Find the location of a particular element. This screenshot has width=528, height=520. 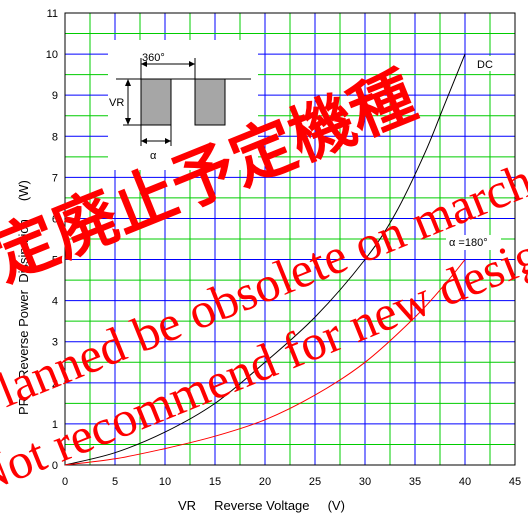

inset-period-arrowhead-right is located at coordinates (192, 64).